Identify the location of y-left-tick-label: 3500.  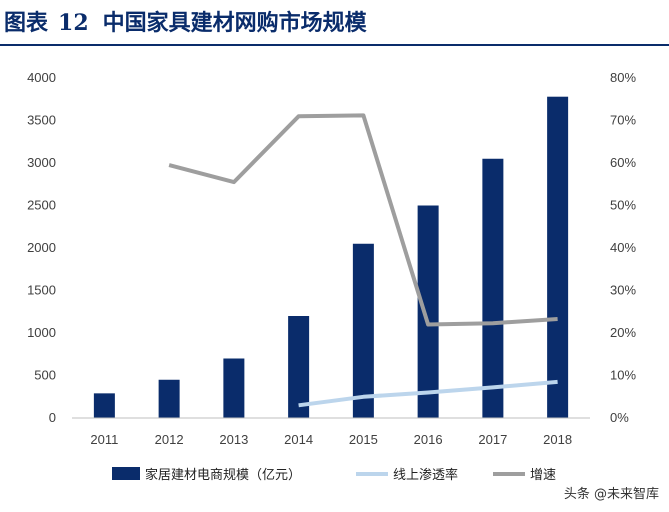
(41, 120).